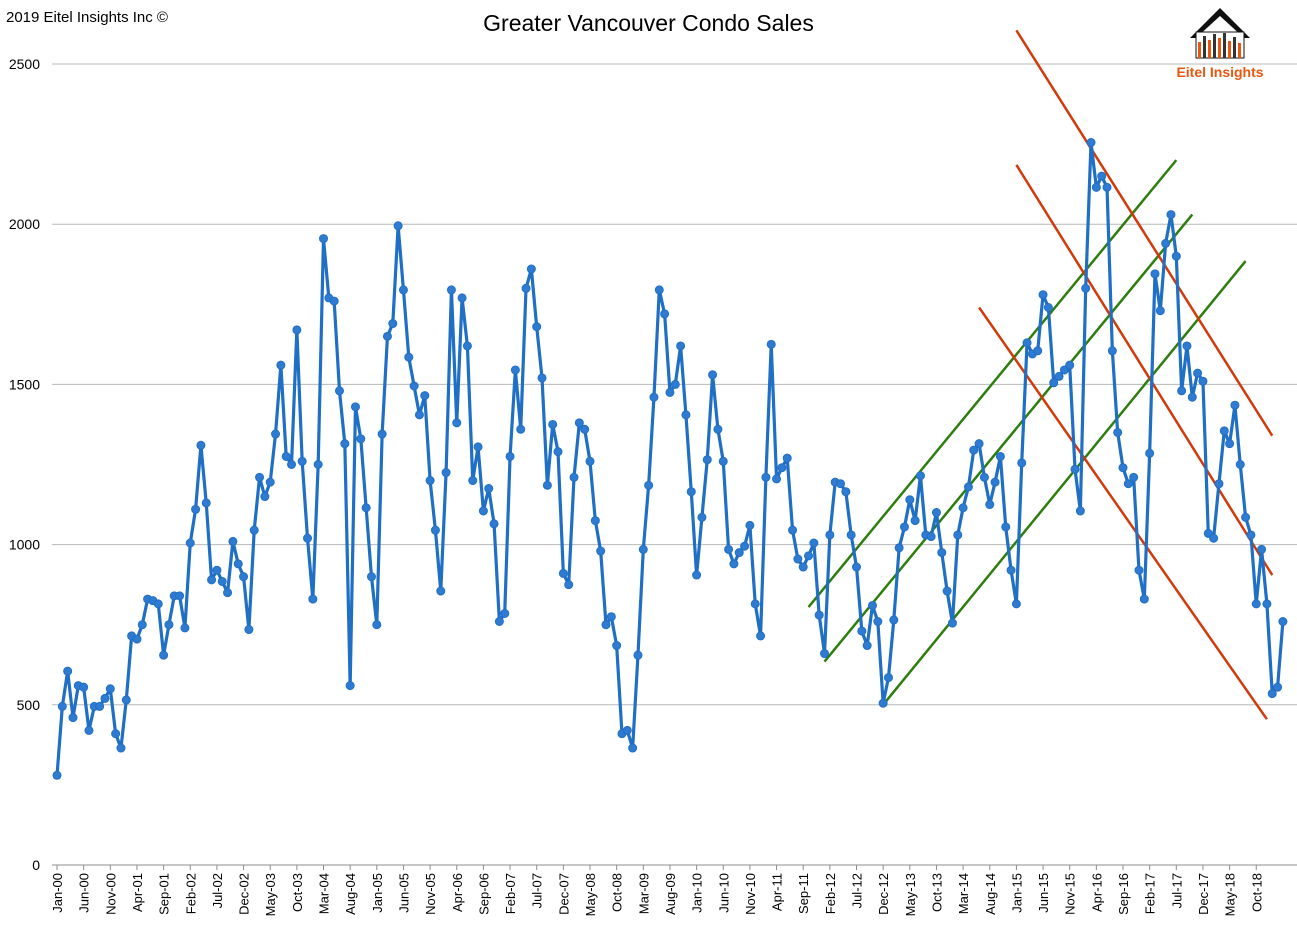  What do you see at coordinates (1176, 890) in the screenshot?
I see `x-tick-label: Jul-17` at bounding box center [1176, 890].